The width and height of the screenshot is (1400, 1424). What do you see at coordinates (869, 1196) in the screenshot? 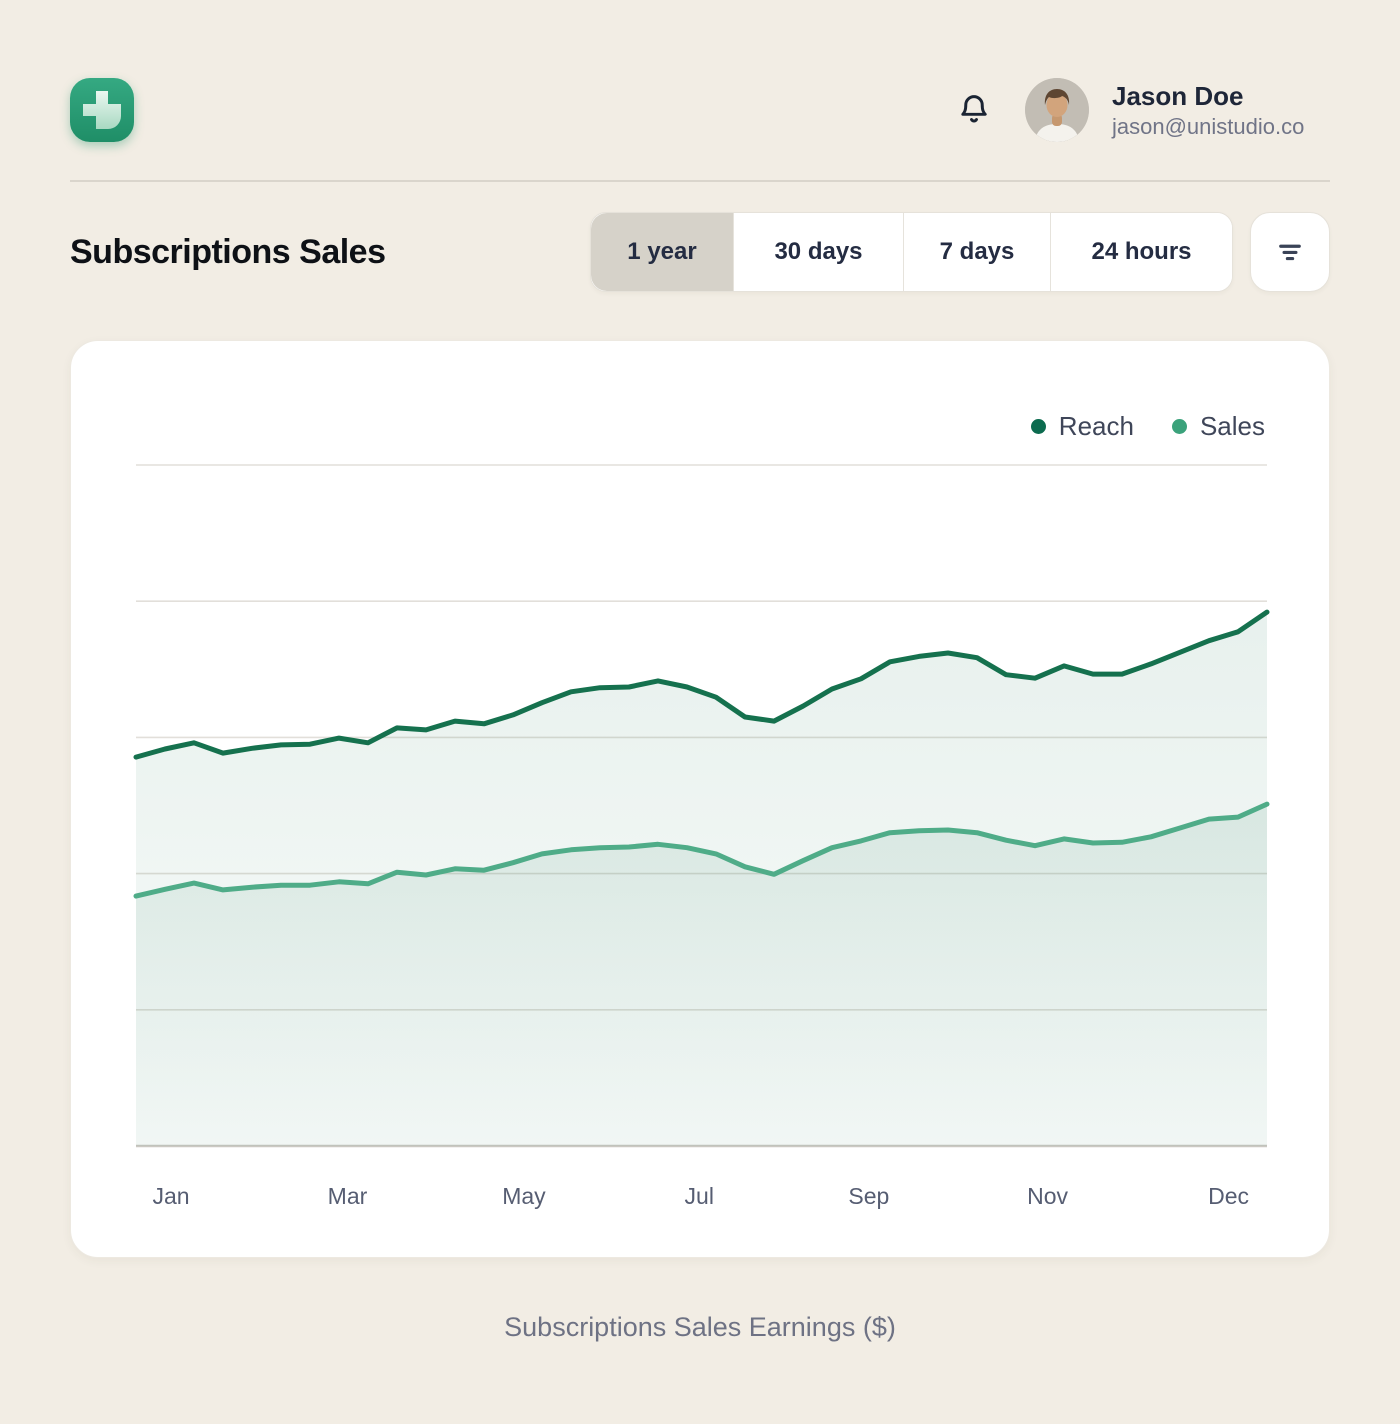
I see `x-tick-sep: Sep` at bounding box center [869, 1196].